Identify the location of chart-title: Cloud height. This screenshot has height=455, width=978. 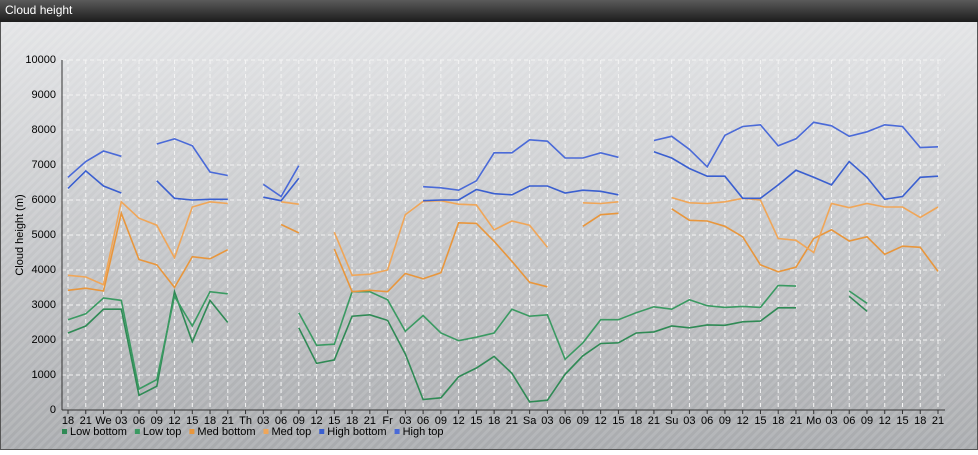
(39, 10).